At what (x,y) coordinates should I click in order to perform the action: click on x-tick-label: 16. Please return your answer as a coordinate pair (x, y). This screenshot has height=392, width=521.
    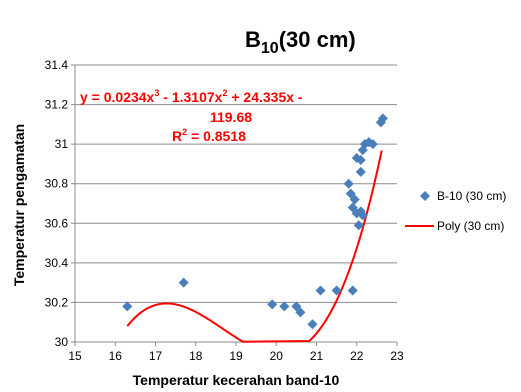
    Looking at the image, I should click on (116, 356).